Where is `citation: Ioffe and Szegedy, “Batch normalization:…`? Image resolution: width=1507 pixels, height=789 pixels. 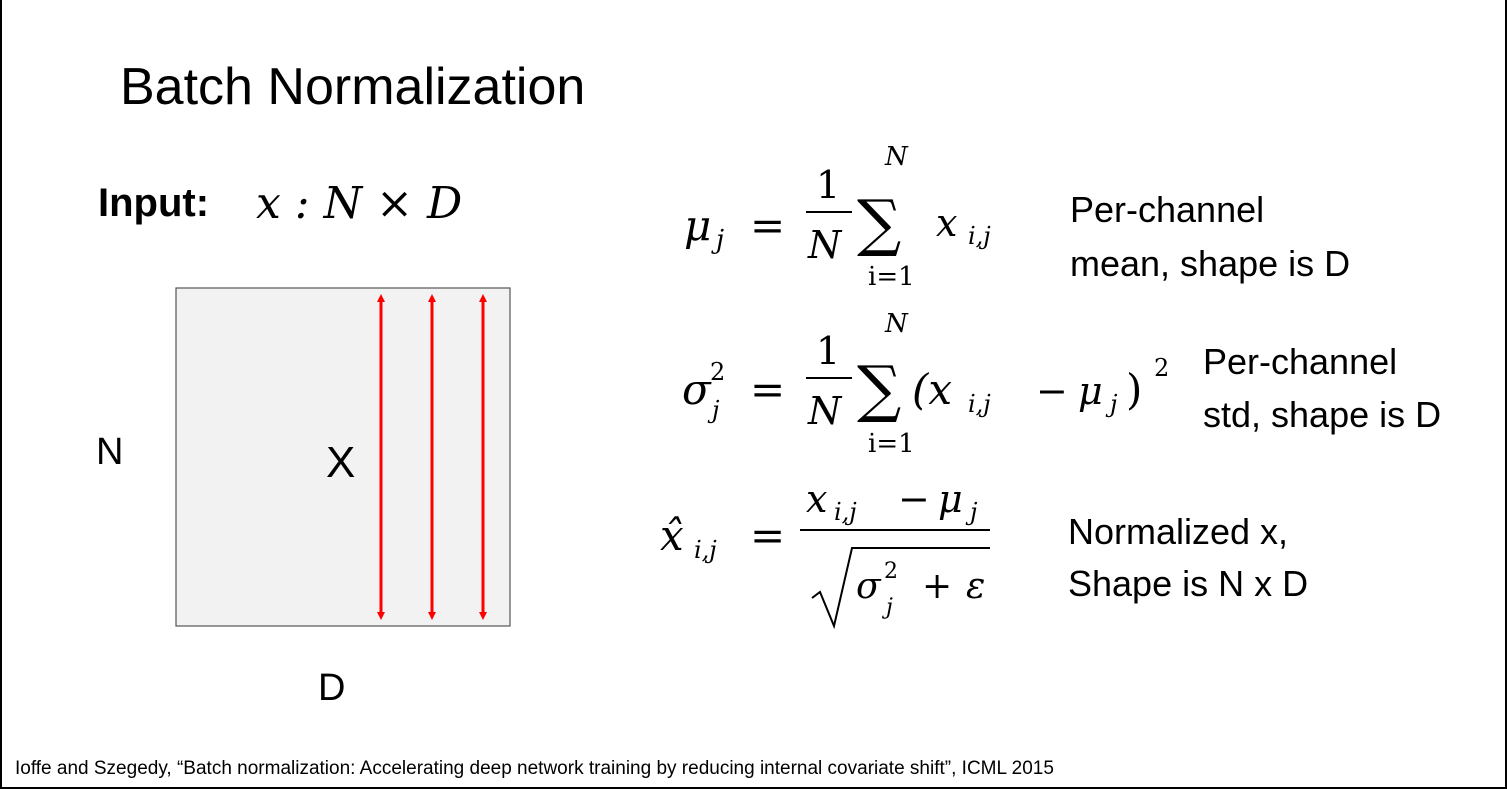 citation: Ioffe and Szegedy, “Batch normalization:… is located at coordinates (534, 768).